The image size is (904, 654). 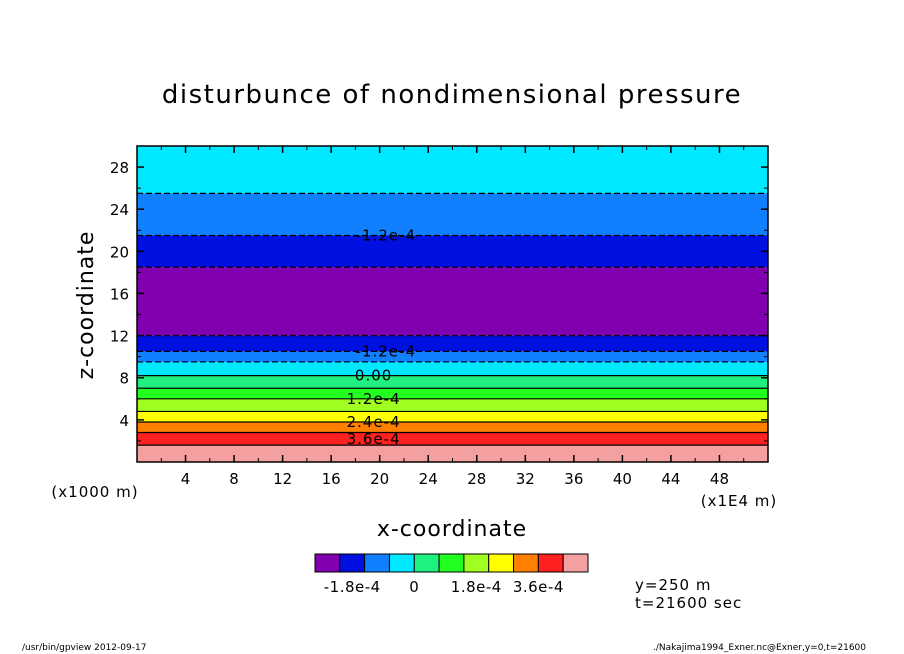 What do you see at coordinates (124, 421) in the screenshot?
I see `y-tick-label-0: 4` at bounding box center [124, 421].